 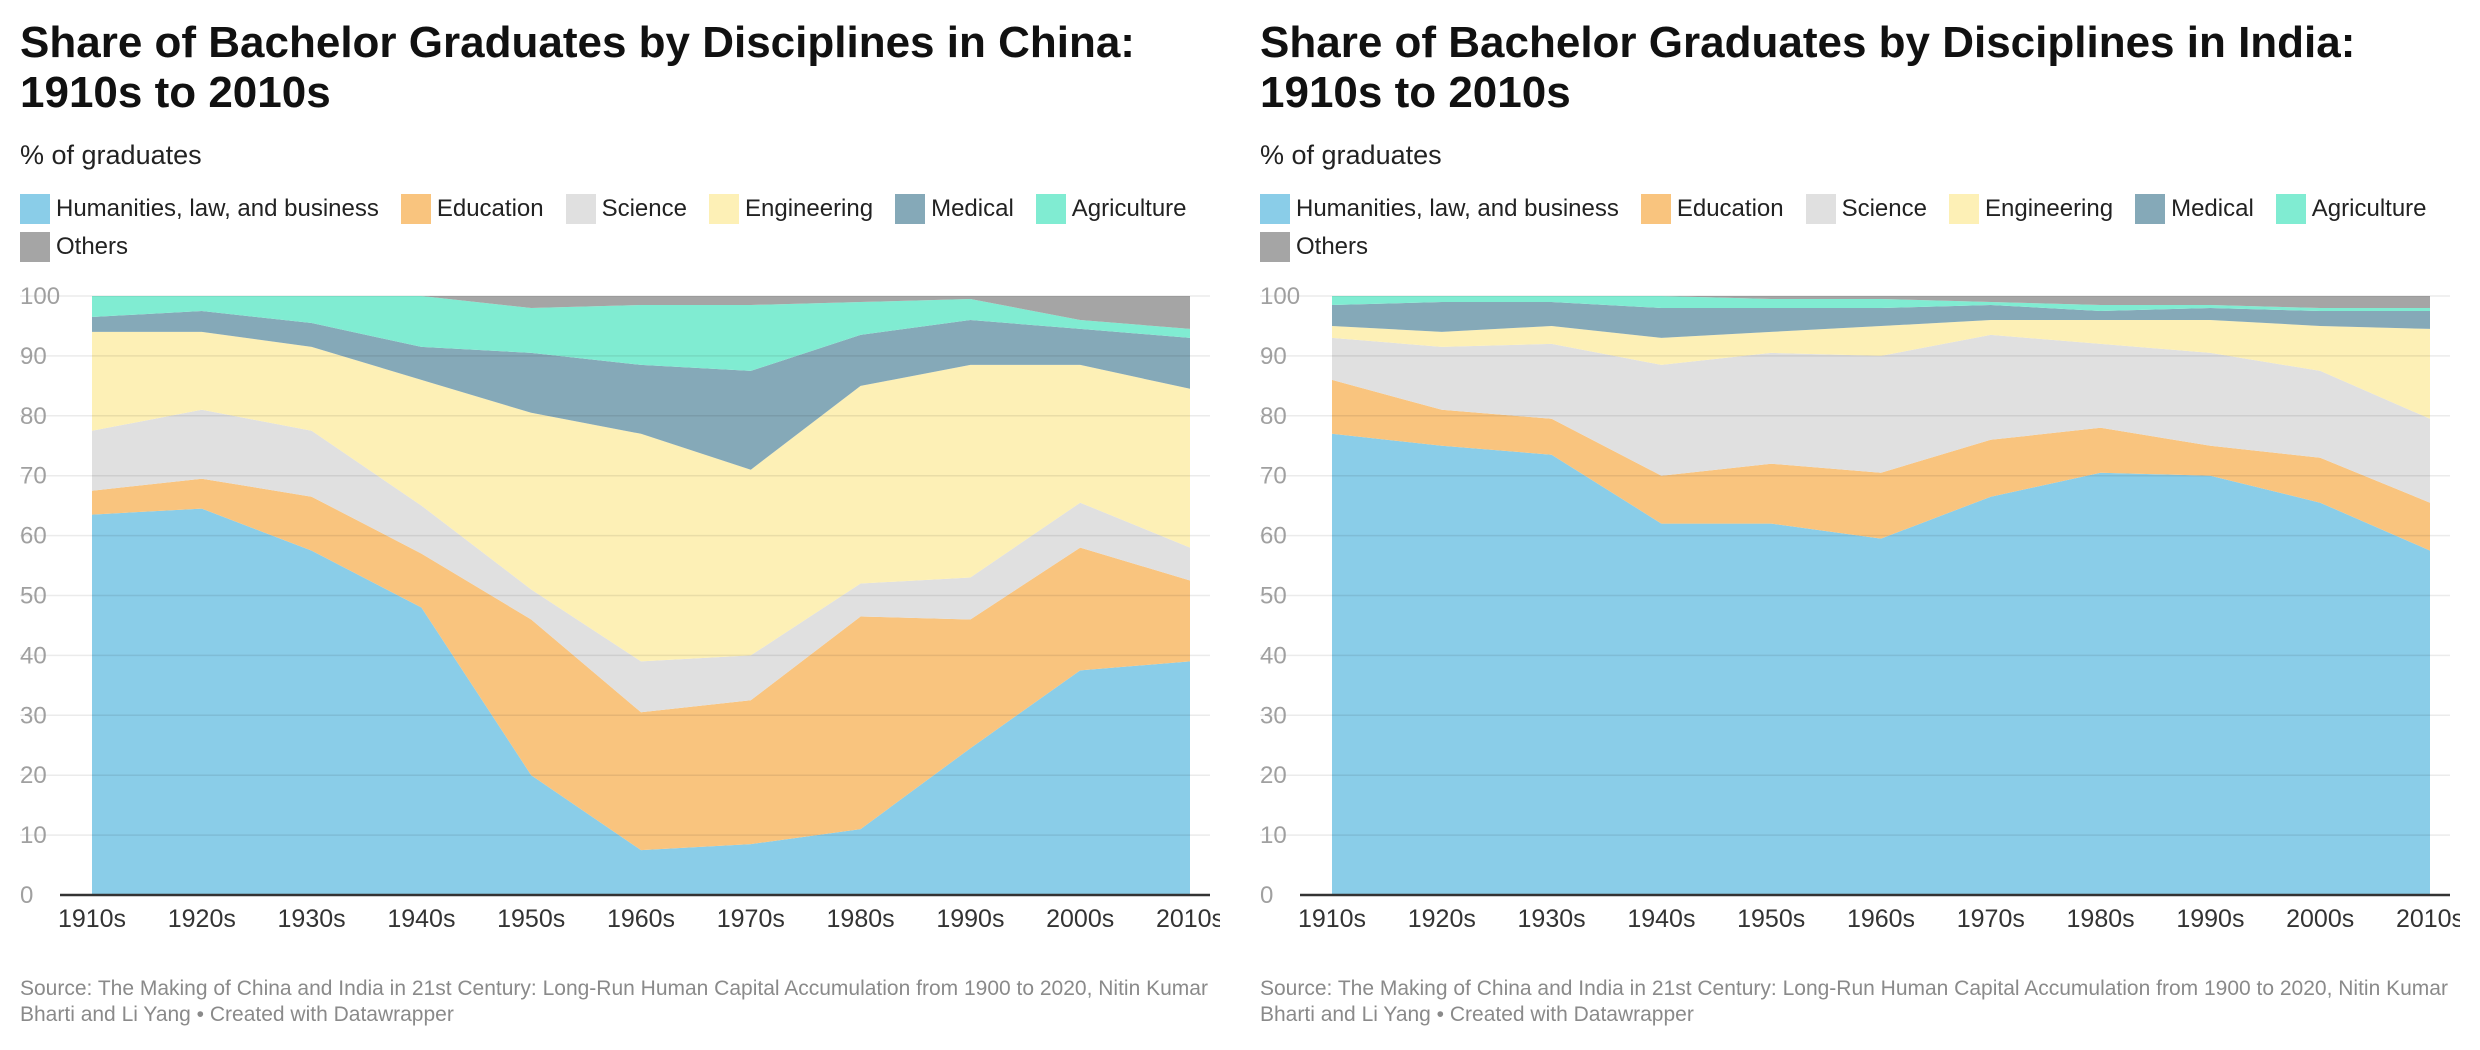 I want to click on legend-item-education: Education, so click(x=1712, y=209).